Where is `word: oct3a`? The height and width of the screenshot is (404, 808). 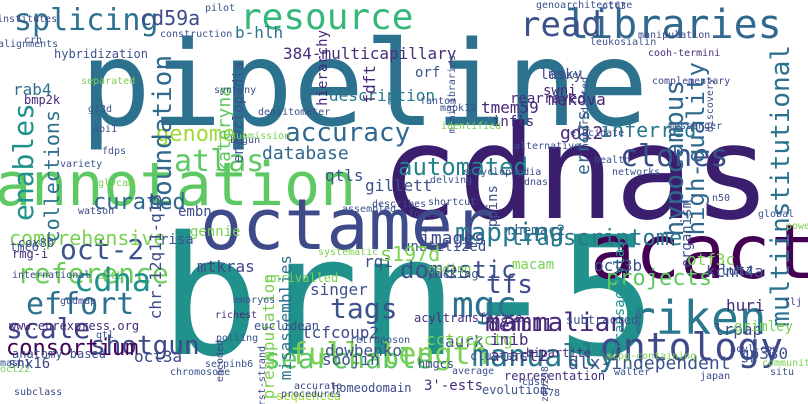
word: oct3a is located at coordinates (158, 356).